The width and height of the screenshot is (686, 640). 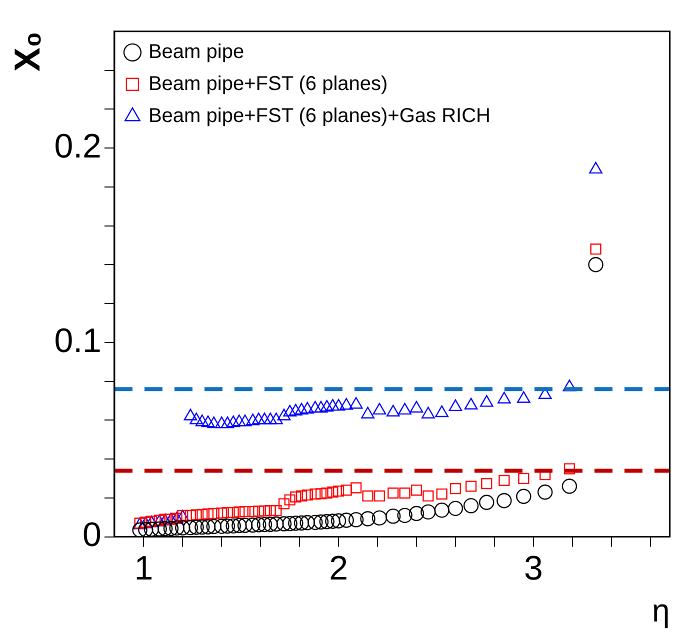 I want to click on legend-label: Beam pipe+FST (6 planes), so click(x=268, y=83).